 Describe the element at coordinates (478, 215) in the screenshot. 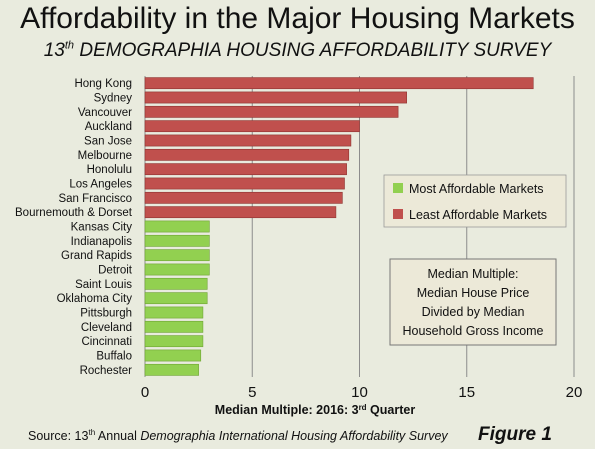

I see `legend-label: Least Affordable Markets` at that location.